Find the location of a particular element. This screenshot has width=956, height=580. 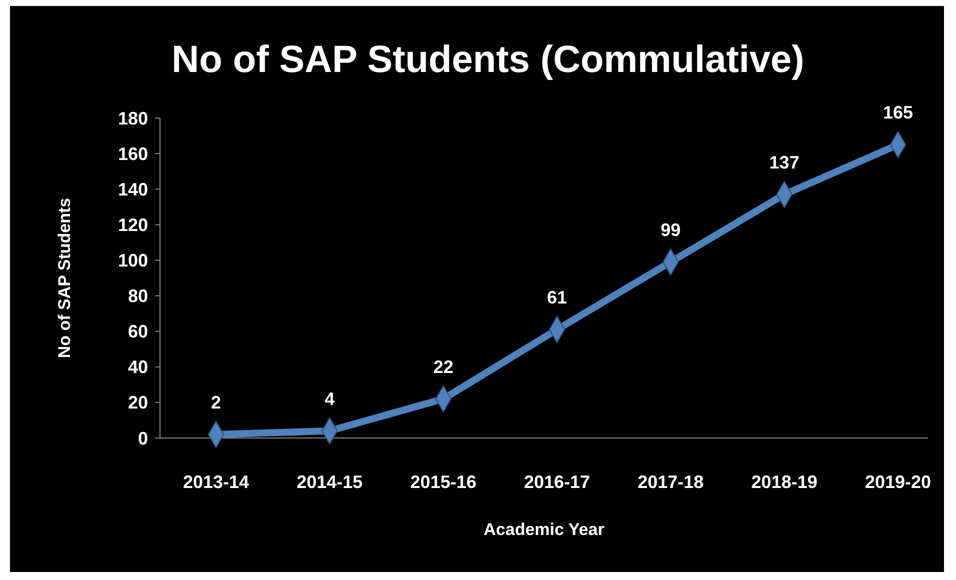

y-tick-label: 80 is located at coordinates (138, 296).